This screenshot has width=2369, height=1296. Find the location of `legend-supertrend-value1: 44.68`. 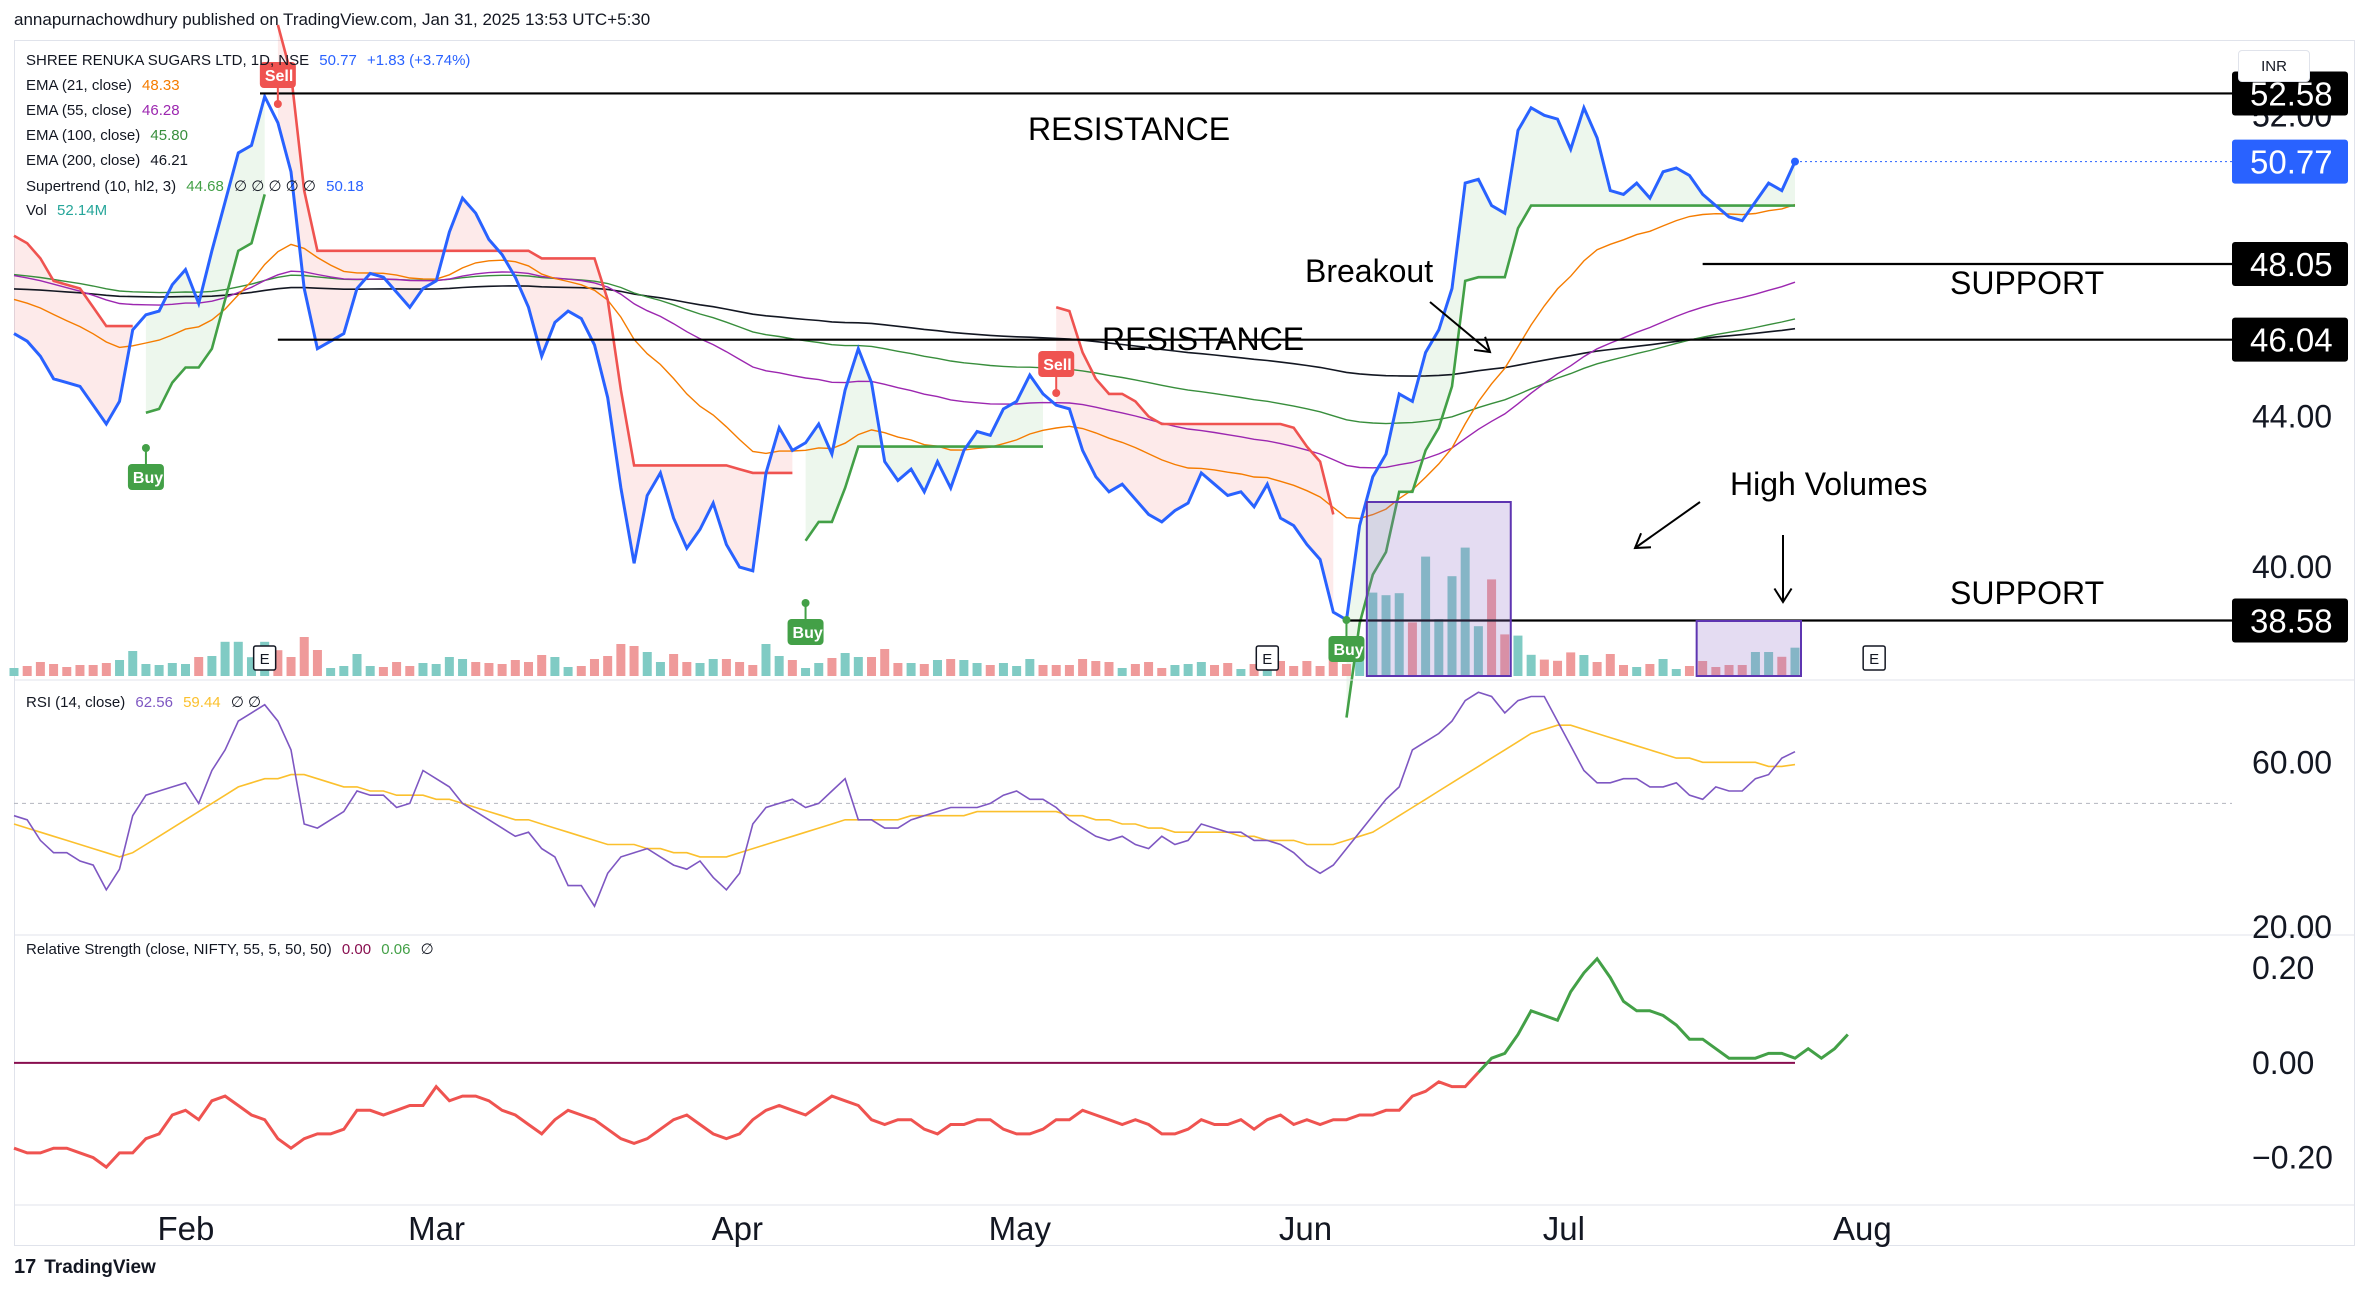

legend-supertrend-value1: 44.68 is located at coordinates (205, 186).